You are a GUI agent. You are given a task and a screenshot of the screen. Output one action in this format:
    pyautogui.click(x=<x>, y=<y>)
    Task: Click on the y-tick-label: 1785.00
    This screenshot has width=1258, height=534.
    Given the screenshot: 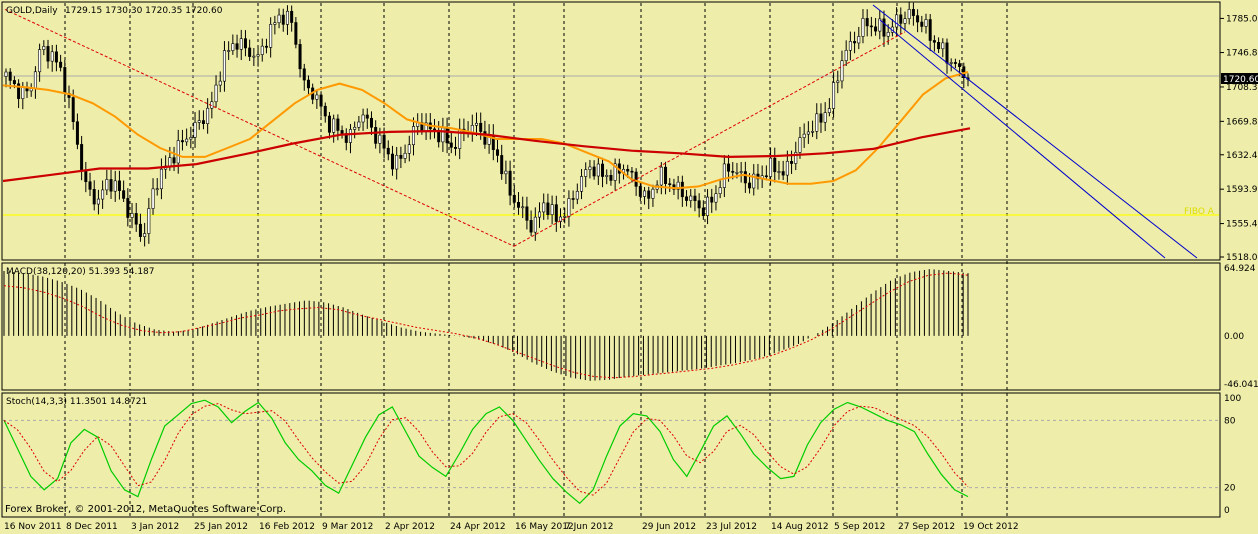 What is the action you would take?
    pyautogui.click(x=1242, y=19)
    